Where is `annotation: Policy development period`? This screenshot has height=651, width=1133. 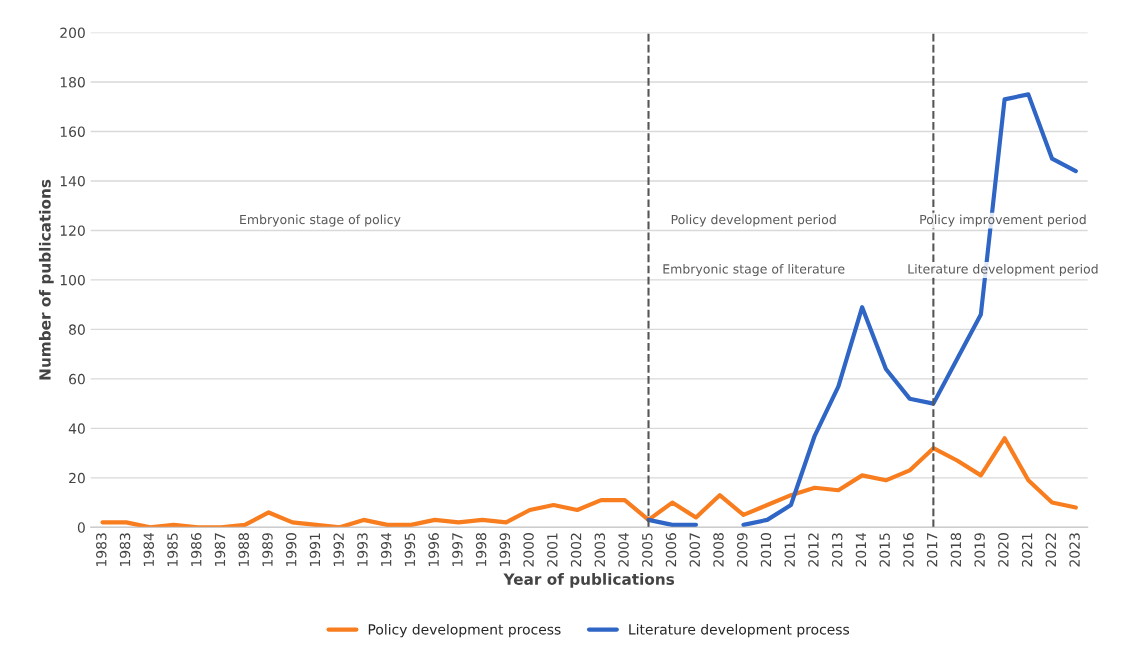
annotation: Policy development period is located at coordinates (753, 220).